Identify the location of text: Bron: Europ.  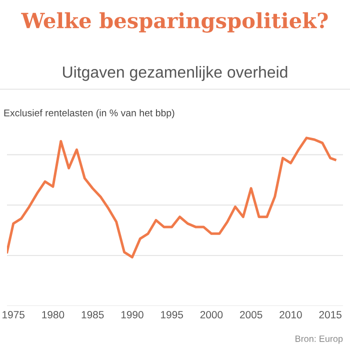
(319, 340).